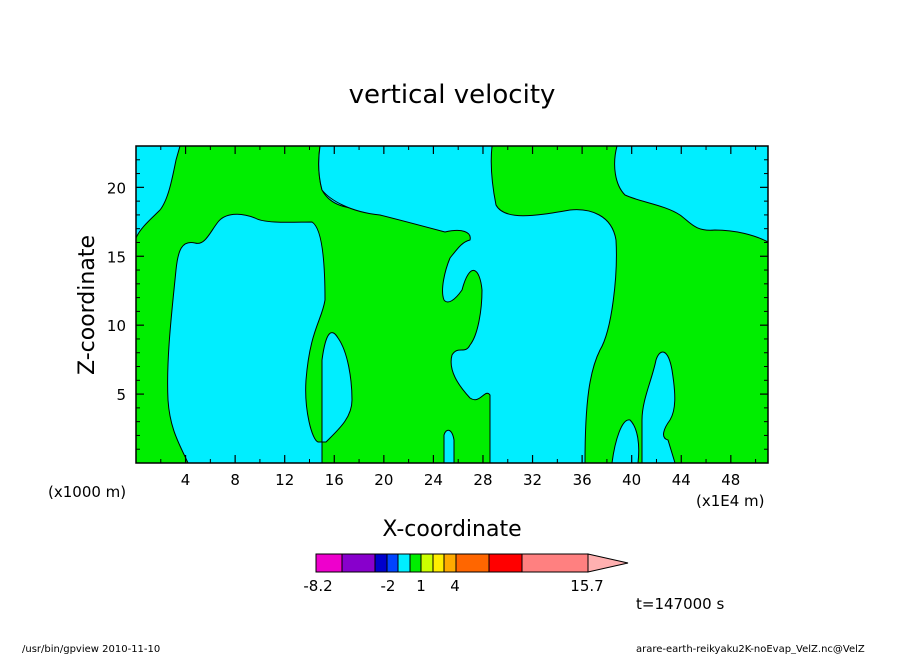 The width and height of the screenshot is (904, 654). Describe the element at coordinates (383, 480) in the screenshot. I see `x-tick-label: 20` at that location.